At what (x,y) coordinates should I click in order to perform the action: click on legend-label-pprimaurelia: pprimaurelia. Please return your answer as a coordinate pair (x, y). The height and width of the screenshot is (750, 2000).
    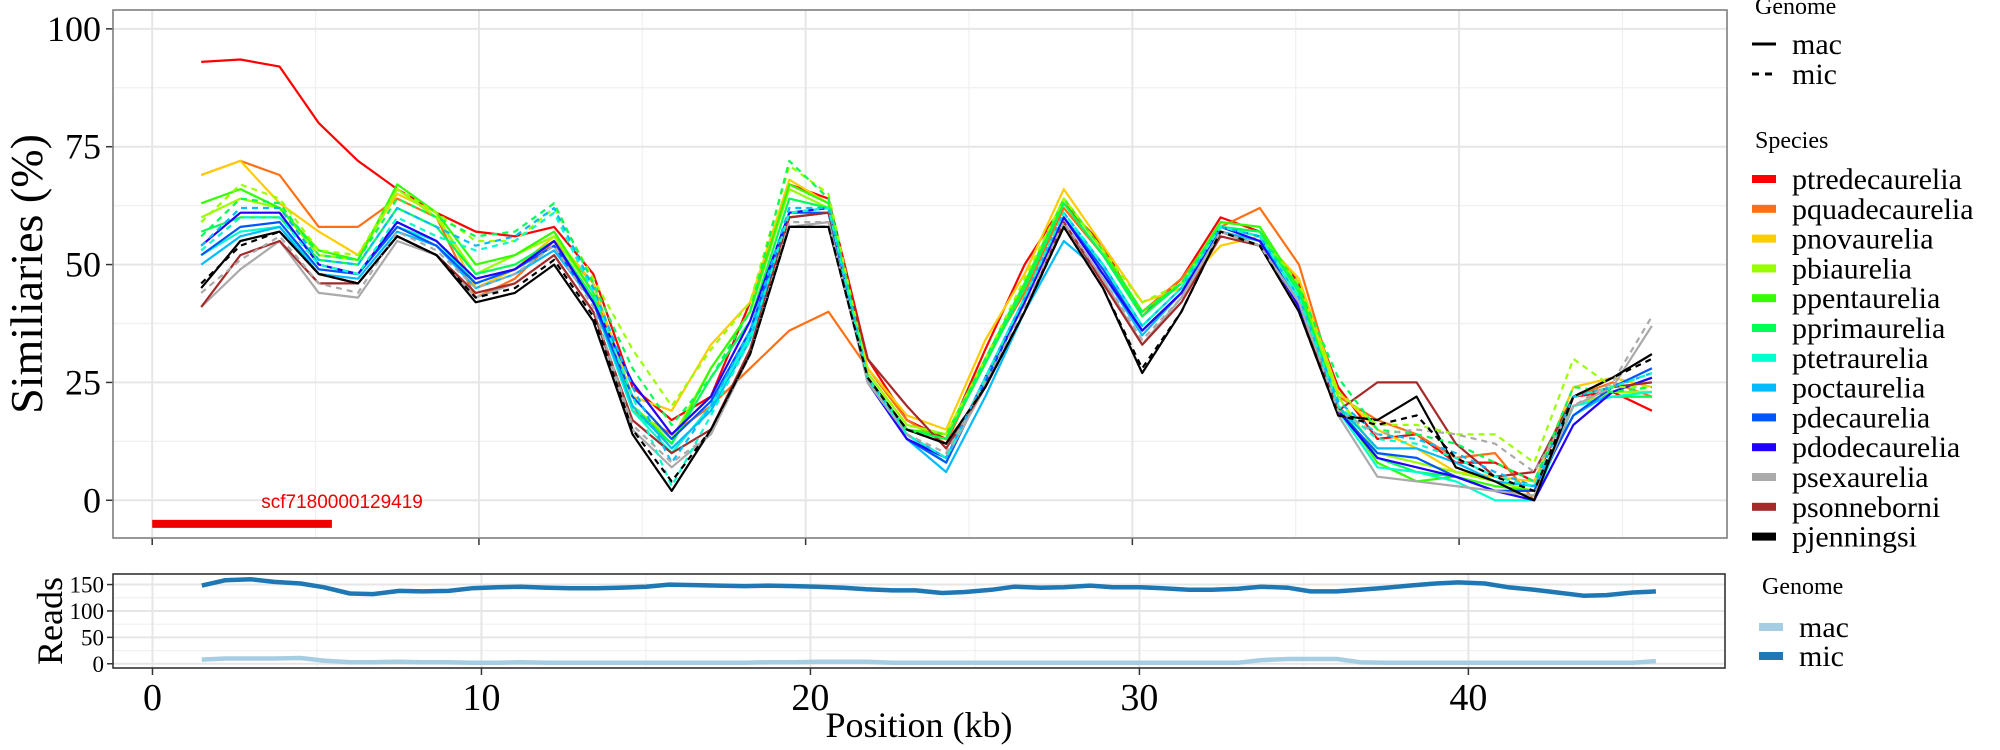
    Looking at the image, I should click on (1868, 328).